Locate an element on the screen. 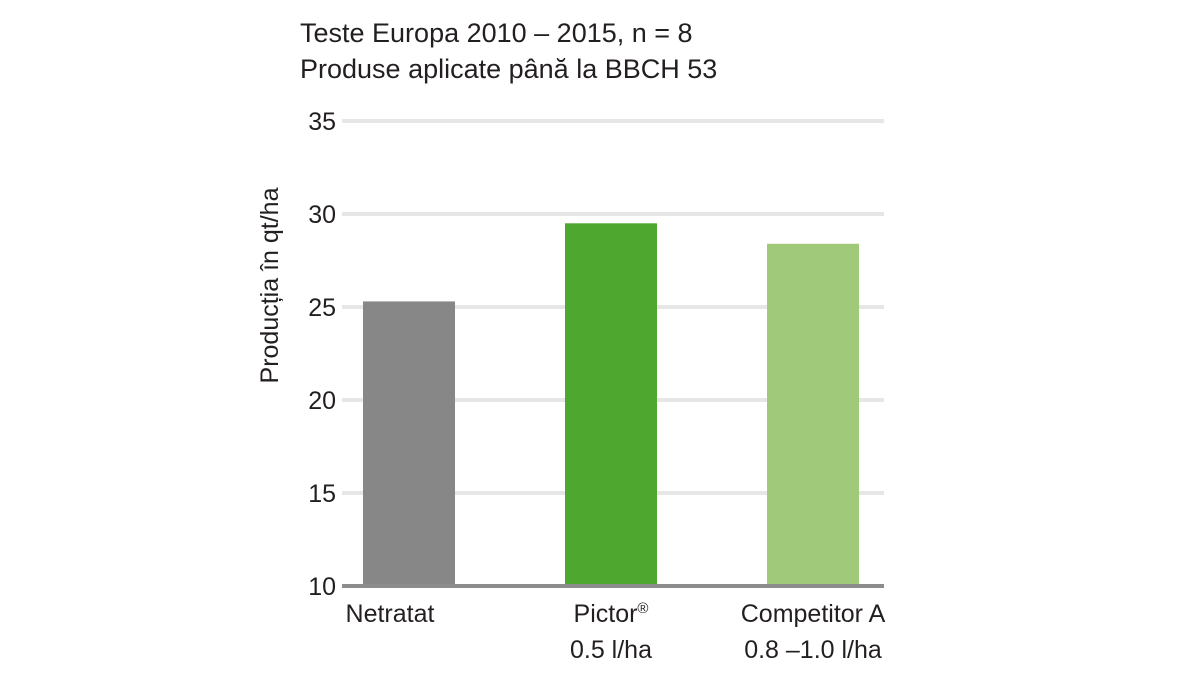 Image resolution: width=1200 pixels, height=675 pixels. y-axis-ticks: 10 15 20 25 30 35 is located at coordinates (322, 354).